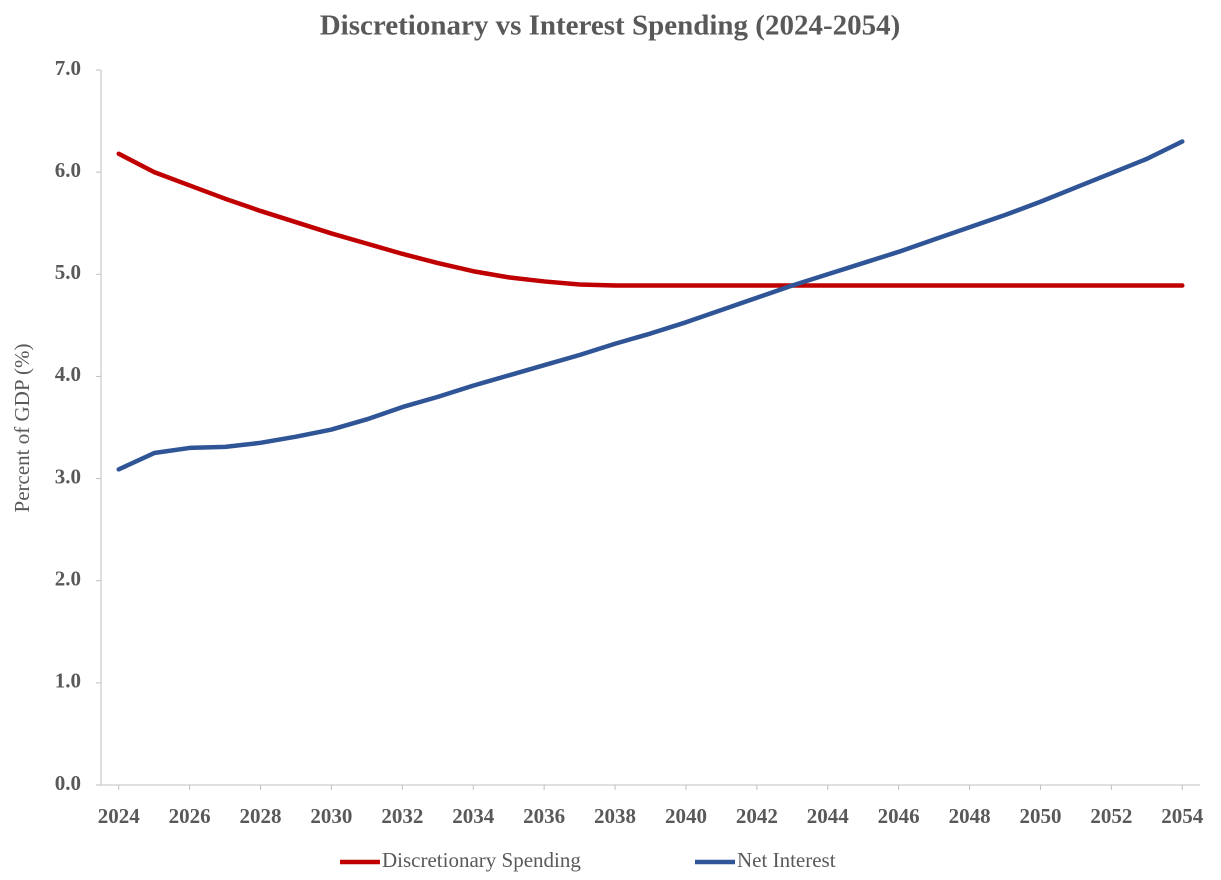 The width and height of the screenshot is (1221, 880). Describe the element at coordinates (261, 816) in the screenshot. I see `x-tick-label: 2028` at that location.